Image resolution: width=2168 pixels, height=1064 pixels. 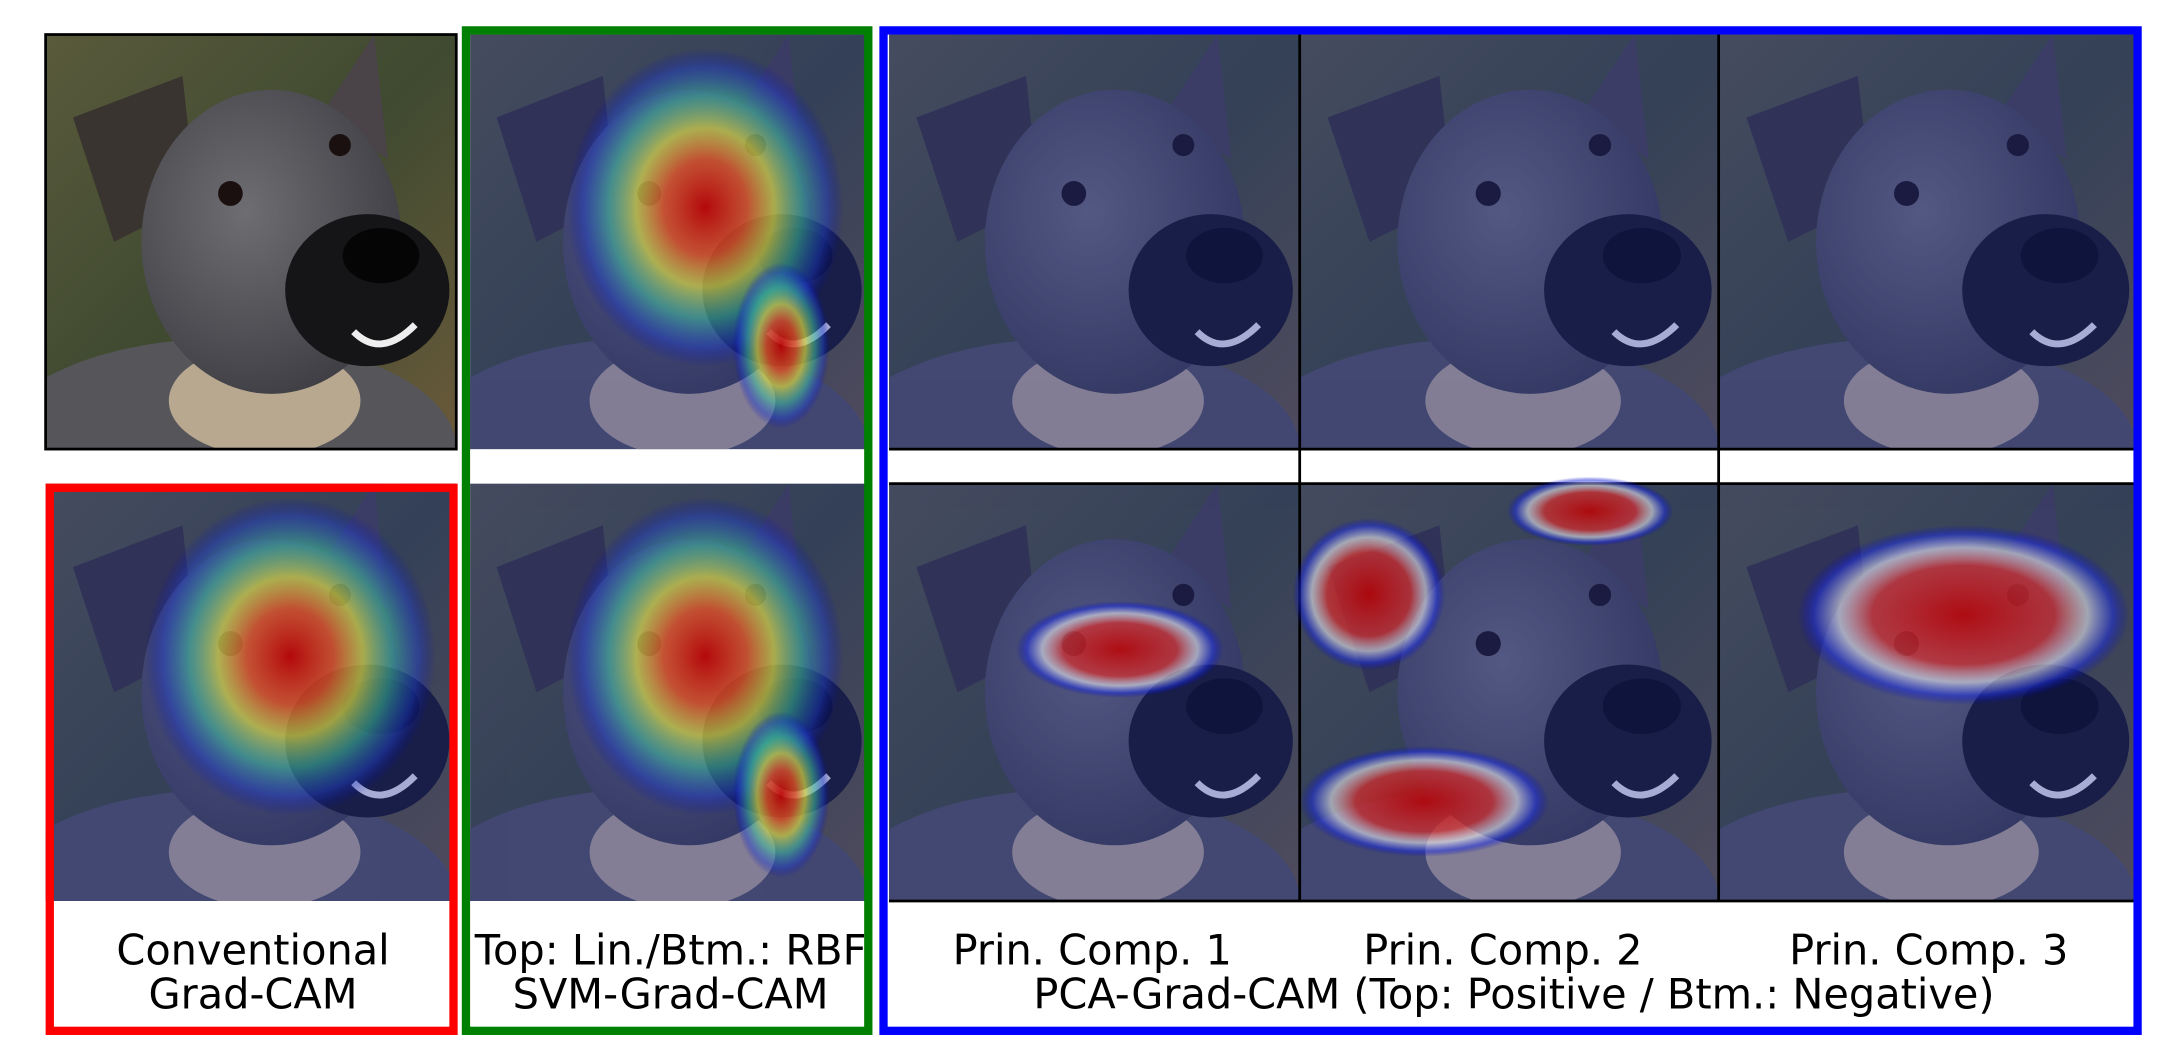 What do you see at coordinates (253, 995) in the screenshot?
I see `caption: Grad-CAM` at bounding box center [253, 995].